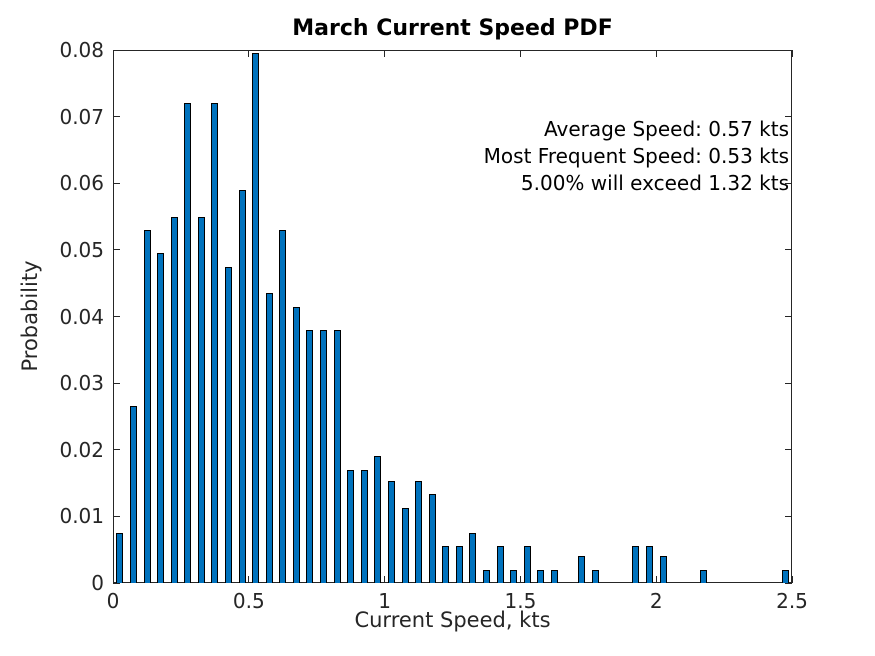 The height and width of the screenshot is (656, 875). Describe the element at coordinates (248, 601) in the screenshot. I see `x-tick-label: 0.5` at that location.